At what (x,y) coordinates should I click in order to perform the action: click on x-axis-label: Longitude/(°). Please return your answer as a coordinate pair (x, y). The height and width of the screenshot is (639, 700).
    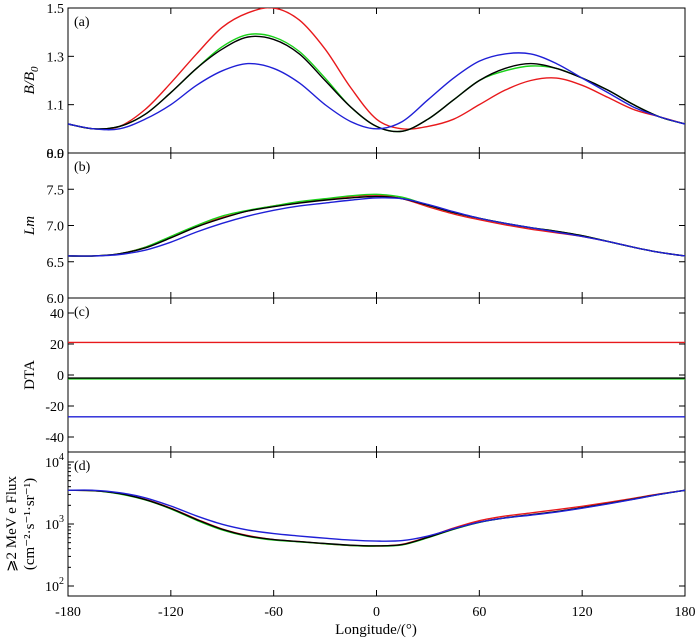
    Looking at the image, I should click on (376, 630).